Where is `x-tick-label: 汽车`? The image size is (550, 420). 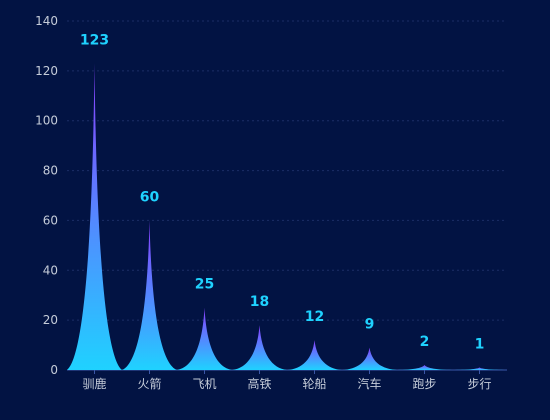
x-tick-label: 汽车 is located at coordinates (369, 383).